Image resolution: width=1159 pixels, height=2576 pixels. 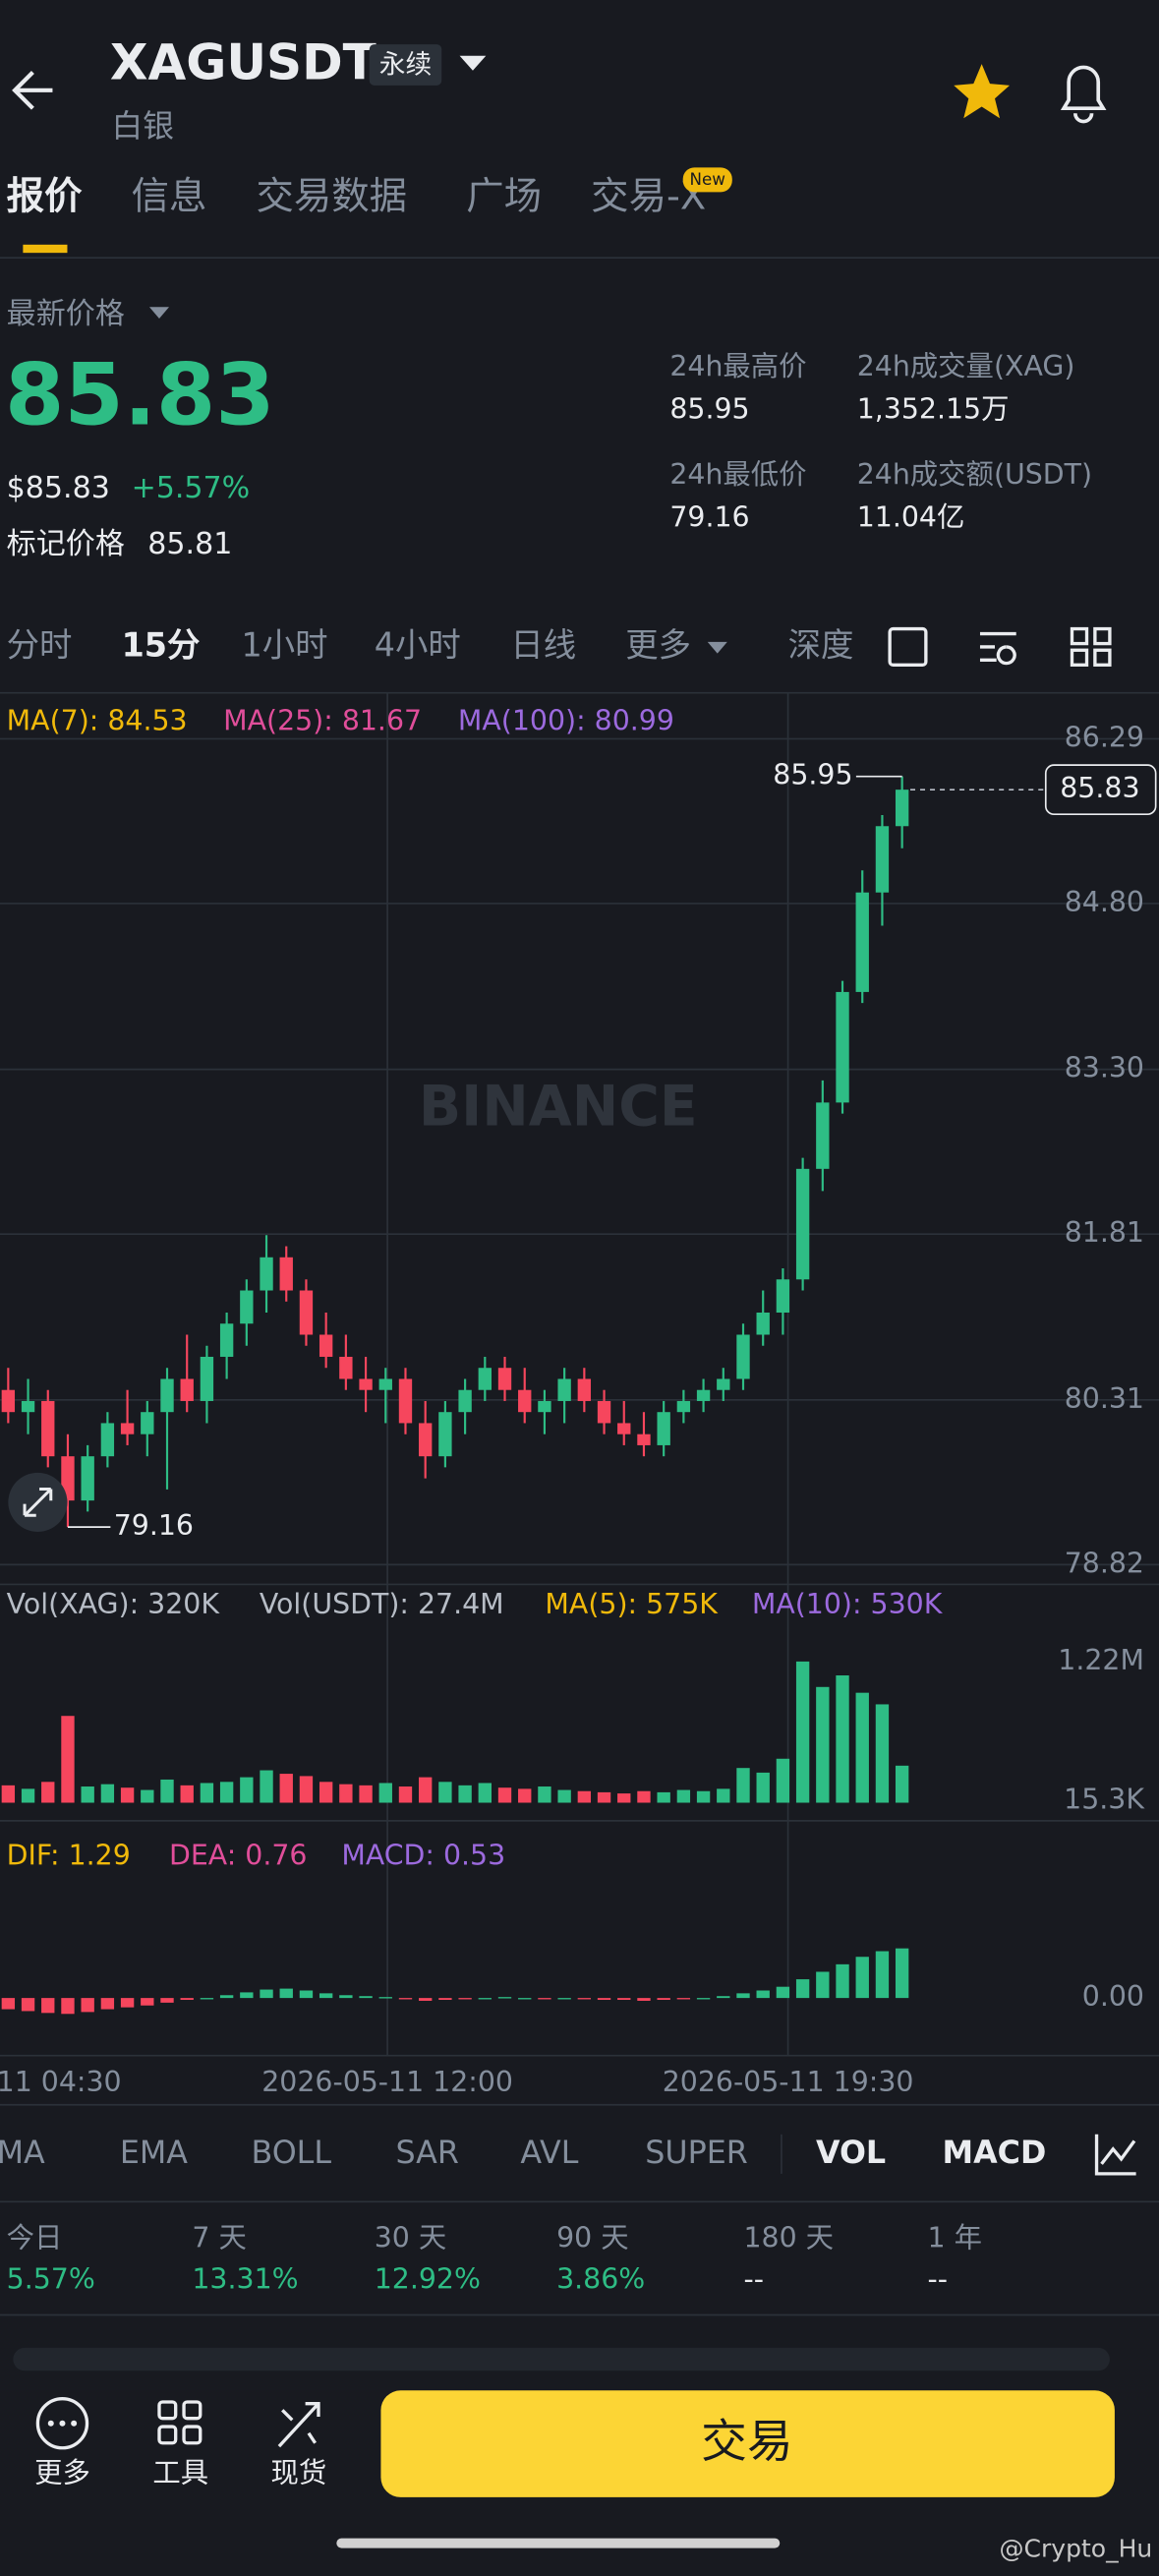 I want to click on nav-label: 更多, so click(x=62, y=2472).